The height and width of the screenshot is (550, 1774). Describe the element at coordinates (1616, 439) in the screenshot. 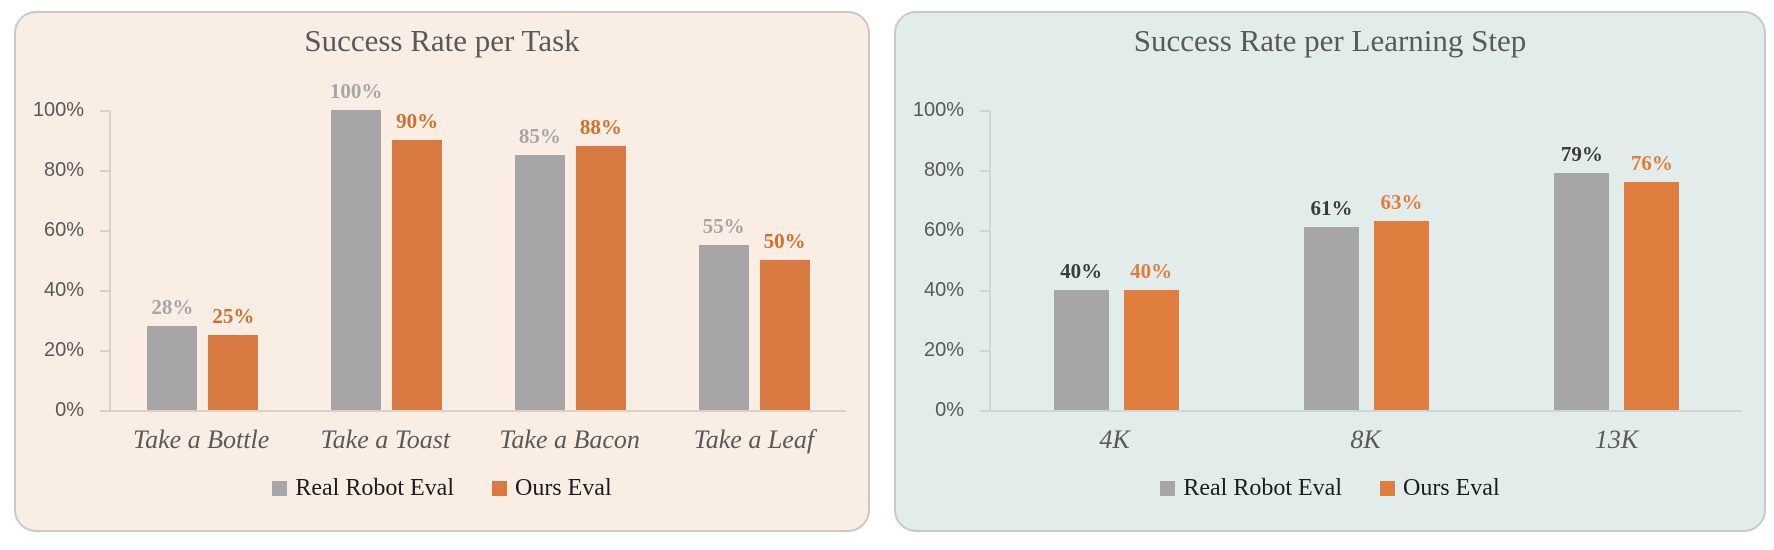

I see `x-category-label: 13K` at that location.